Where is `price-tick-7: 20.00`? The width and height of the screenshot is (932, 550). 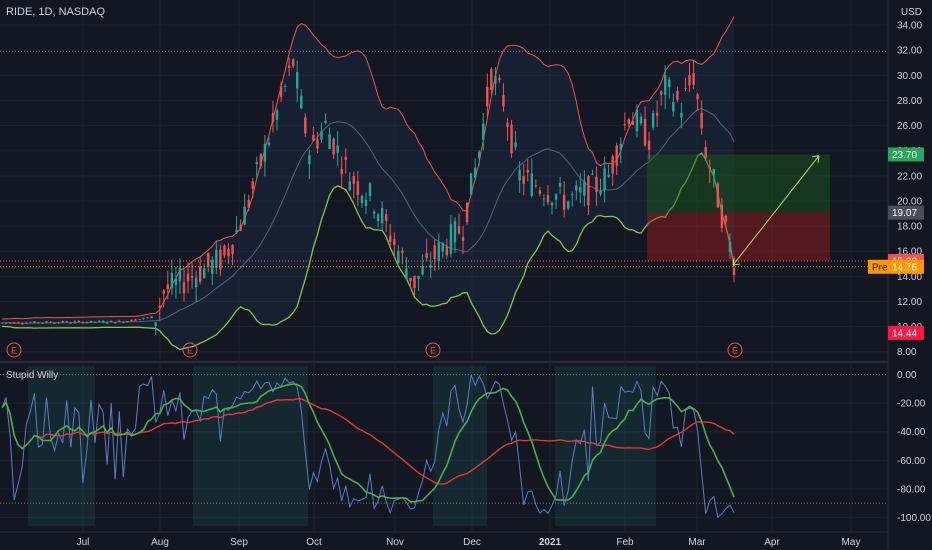 price-tick-7: 20.00 is located at coordinates (909, 201).